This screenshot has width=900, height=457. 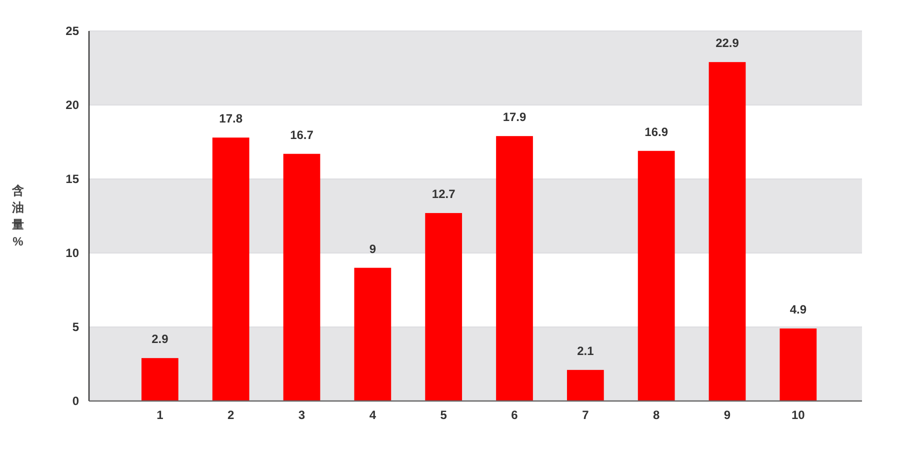 What do you see at coordinates (230, 415) in the screenshot?
I see `x-tick-label: 2` at bounding box center [230, 415].